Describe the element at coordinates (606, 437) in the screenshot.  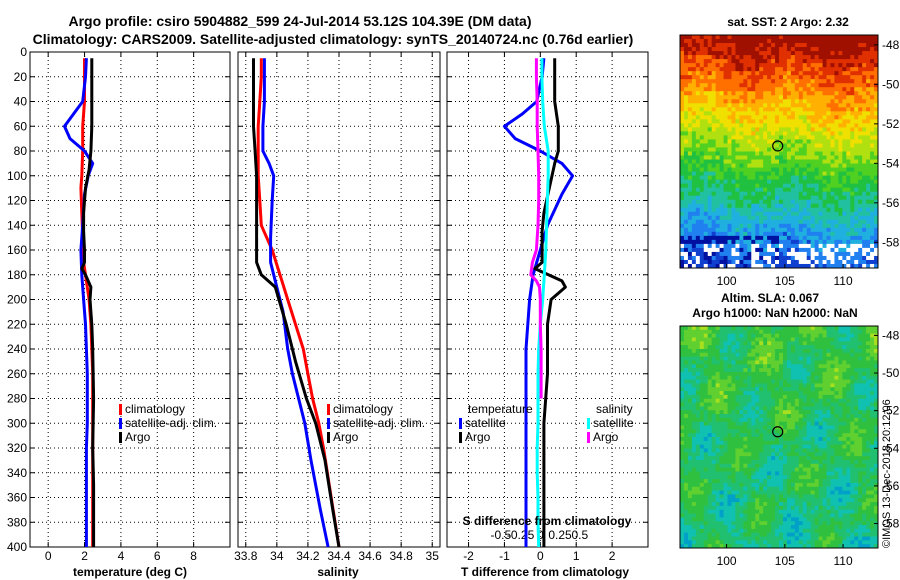
I see `legend-label: Argo` at that location.